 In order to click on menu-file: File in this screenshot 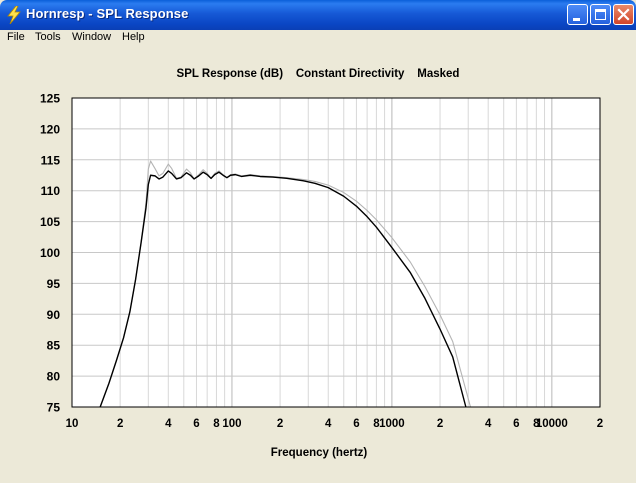, I will do `click(16, 37)`.